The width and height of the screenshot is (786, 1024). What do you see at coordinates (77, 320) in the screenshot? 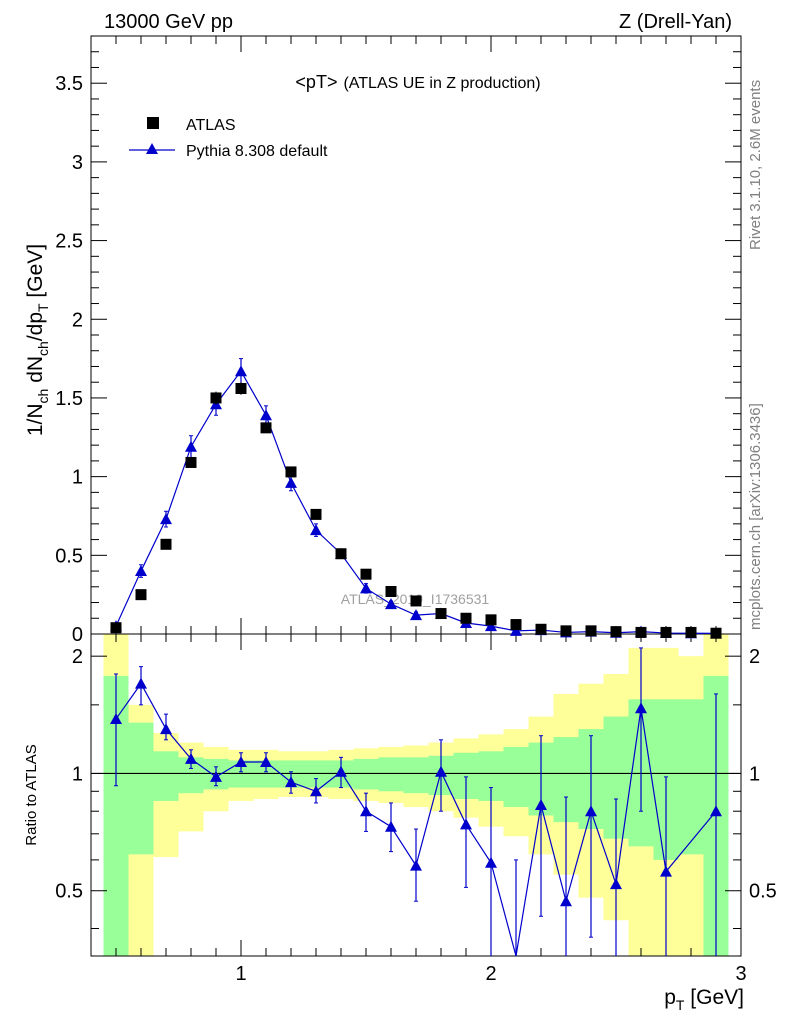
I see `main-y-tick-label: 2` at bounding box center [77, 320].